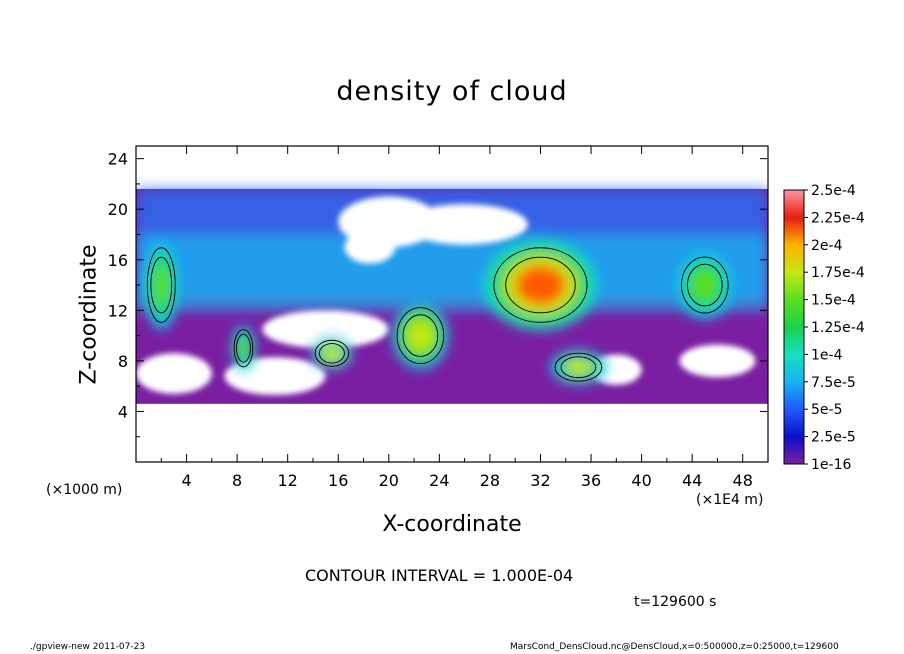 The width and height of the screenshot is (904, 654). Describe the element at coordinates (833, 191) in the screenshot. I see `colorbar-label: 2.5e-4` at that location.